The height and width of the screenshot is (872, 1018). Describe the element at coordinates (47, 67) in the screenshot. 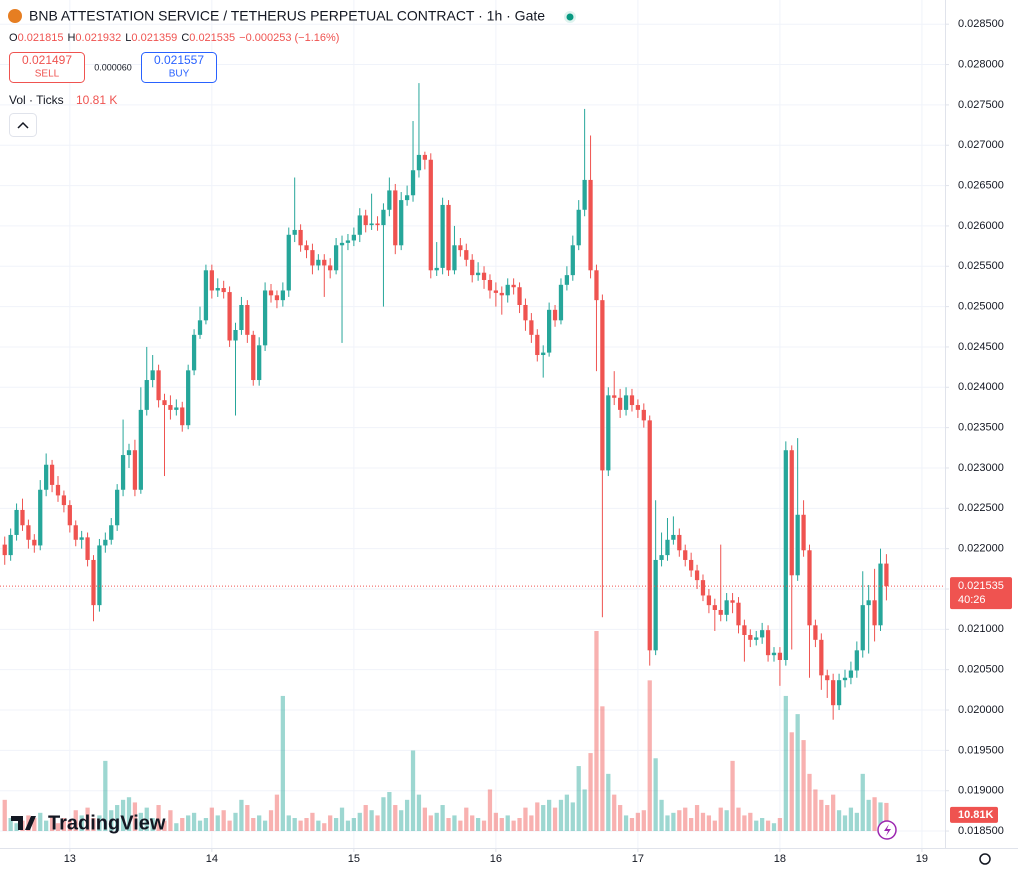

I see `sell-button` at that location.